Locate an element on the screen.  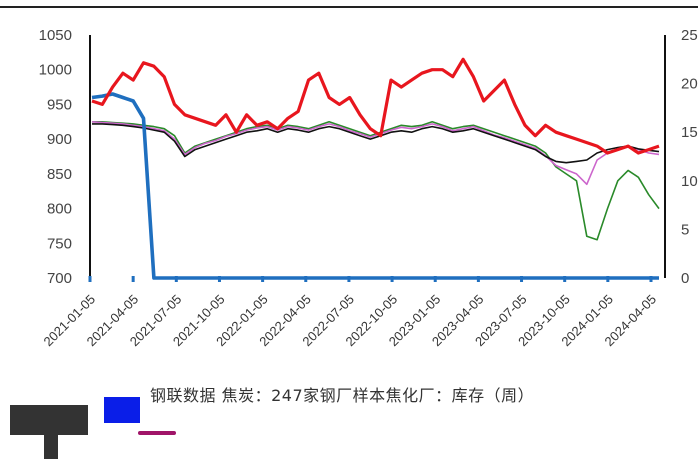
y2-tick-label: 0 is located at coordinates (685, 278).